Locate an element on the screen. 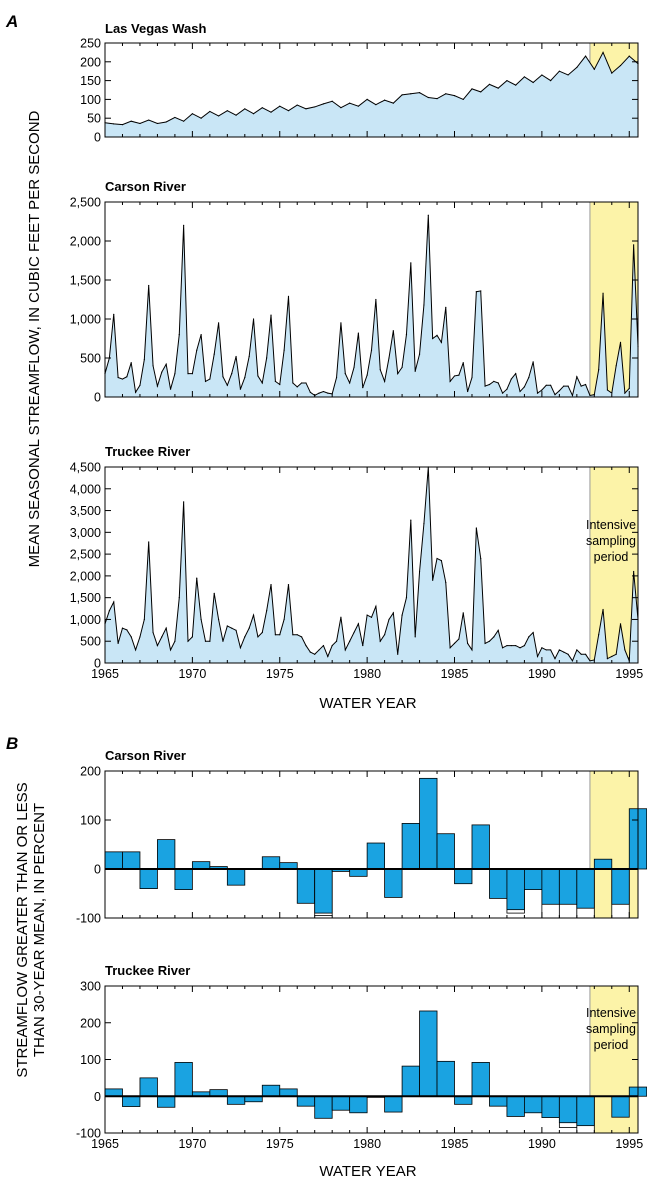 This screenshot has width=647, height=1182. bar-1977 is located at coordinates (323, 891).